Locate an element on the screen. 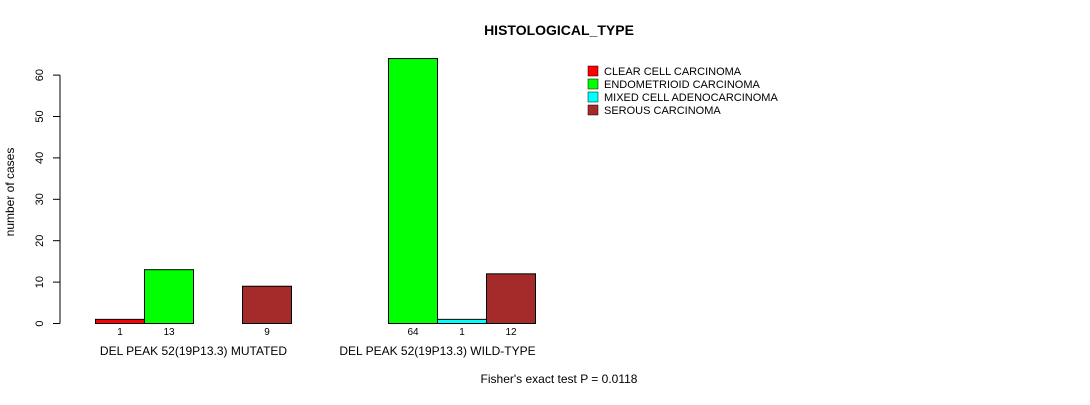  y-tick-label: 60 is located at coordinates (40, 75).